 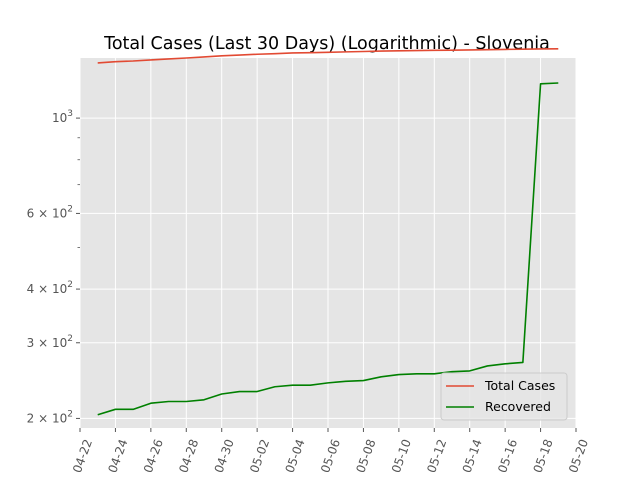 I want to click on y-tick-label: 6 × 10², so click(x=50, y=212).